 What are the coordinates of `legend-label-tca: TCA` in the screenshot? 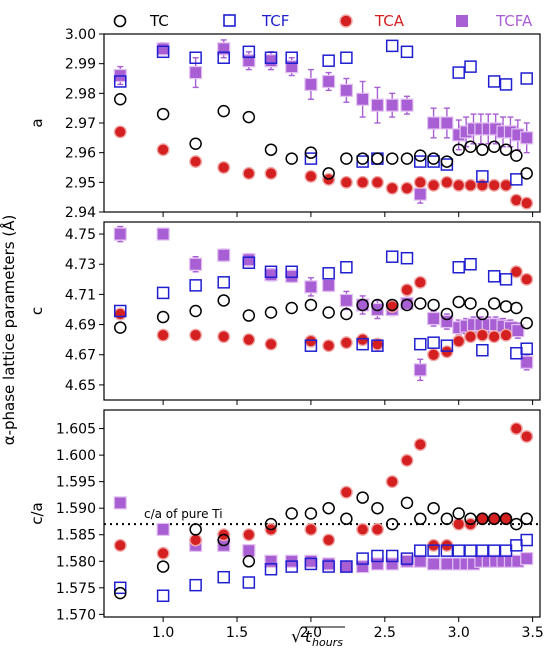 It's located at (389, 21).